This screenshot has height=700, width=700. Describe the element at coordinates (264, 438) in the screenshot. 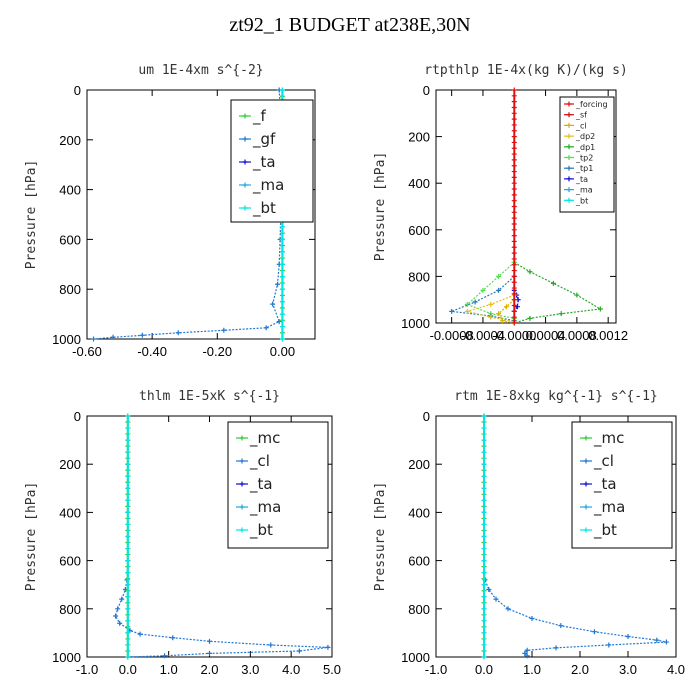

I see `legend-label: _mc` at that location.